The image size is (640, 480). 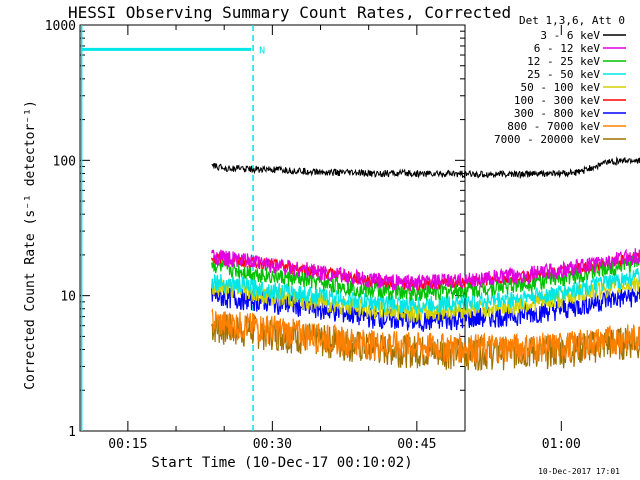 I want to click on legend-label: 25 - 50 keV, so click(x=563, y=74).